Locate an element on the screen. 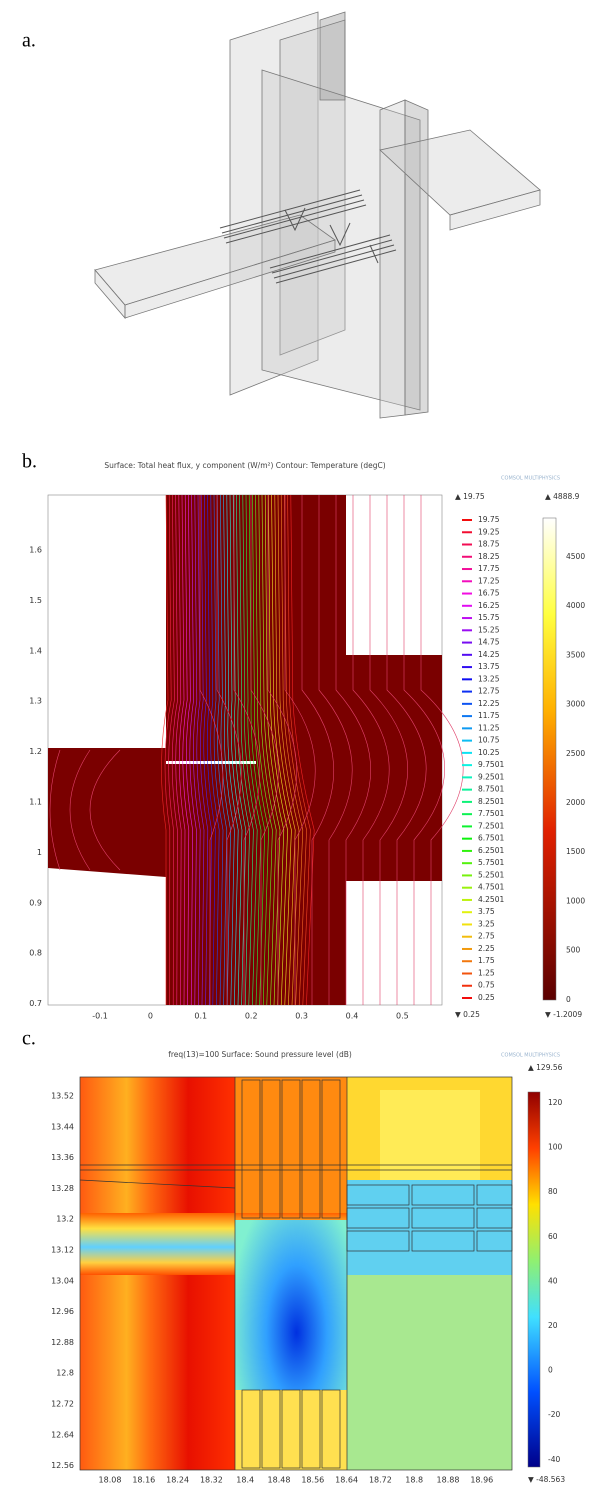  legend-label: 12.75 is located at coordinates (489, 691).